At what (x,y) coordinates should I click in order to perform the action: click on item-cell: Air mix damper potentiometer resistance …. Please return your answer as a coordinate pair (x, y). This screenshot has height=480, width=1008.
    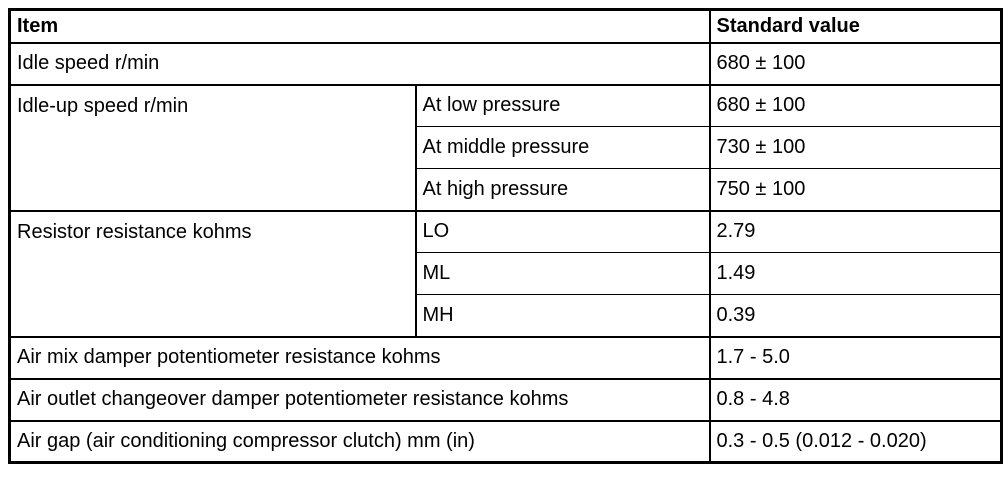
    Looking at the image, I should click on (359, 357).